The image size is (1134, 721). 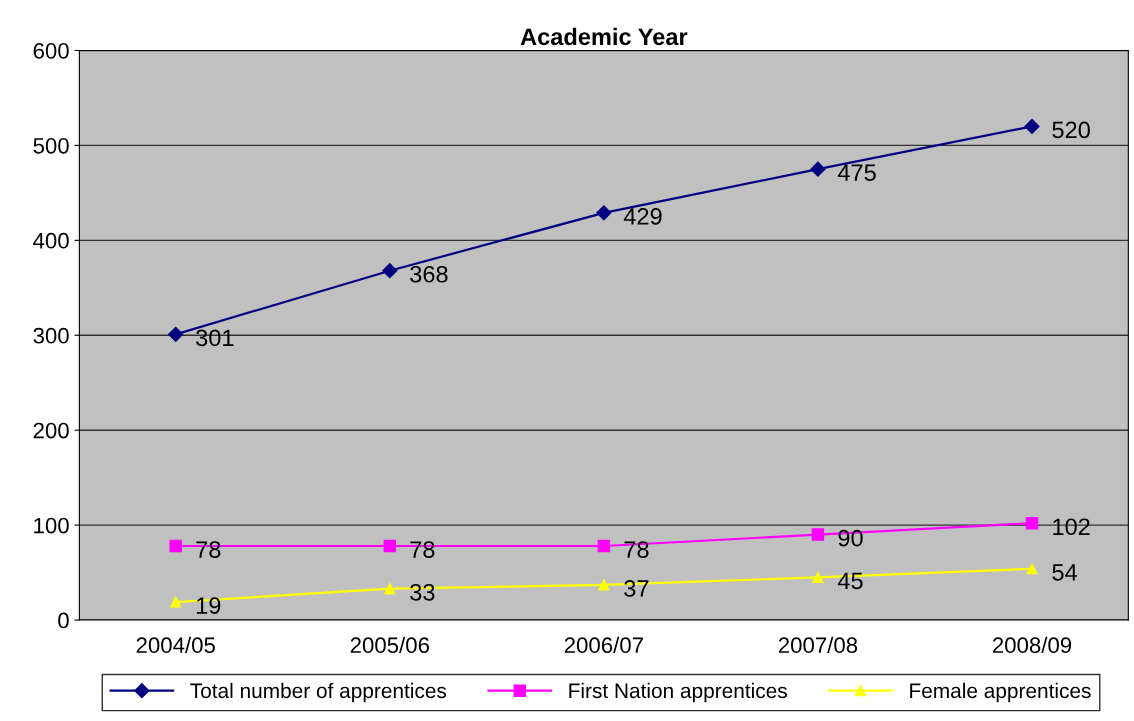 What do you see at coordinates (604, 36) in the screenshot?
I see `chart-title: Academic Year` at bounding box center [604, 36].